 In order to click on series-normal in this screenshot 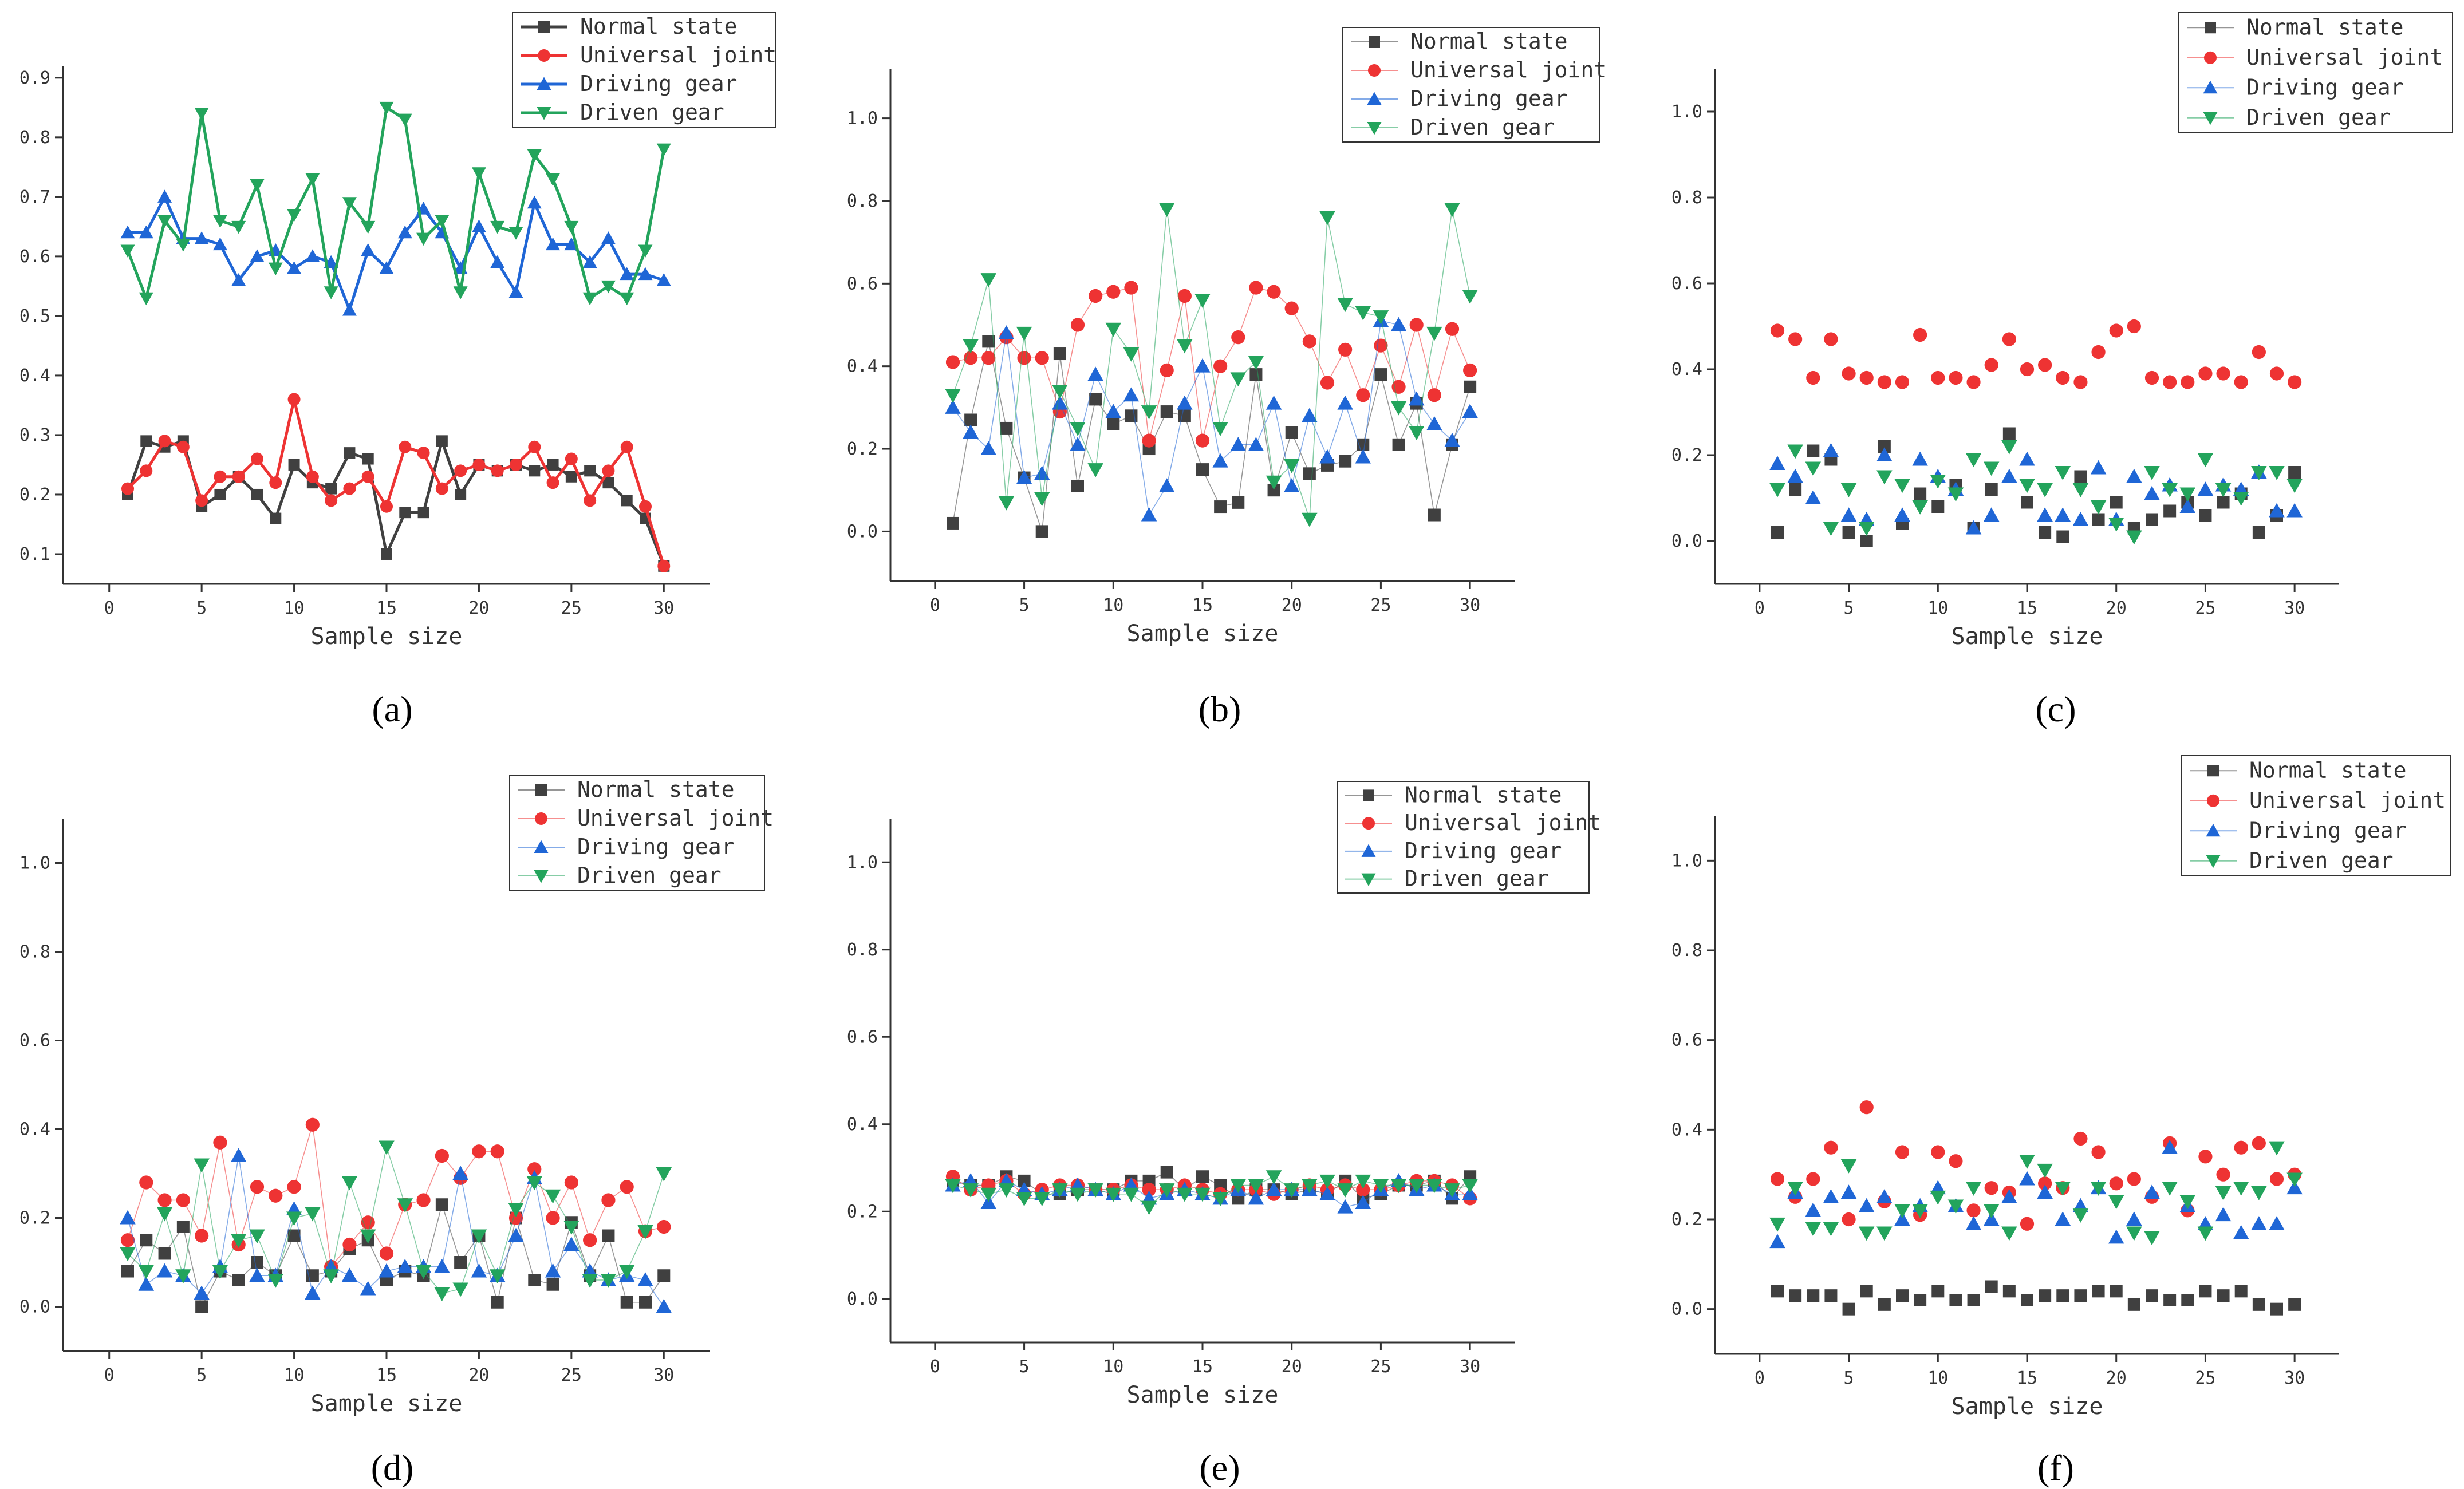, I will do `click(2036, 1298)`.